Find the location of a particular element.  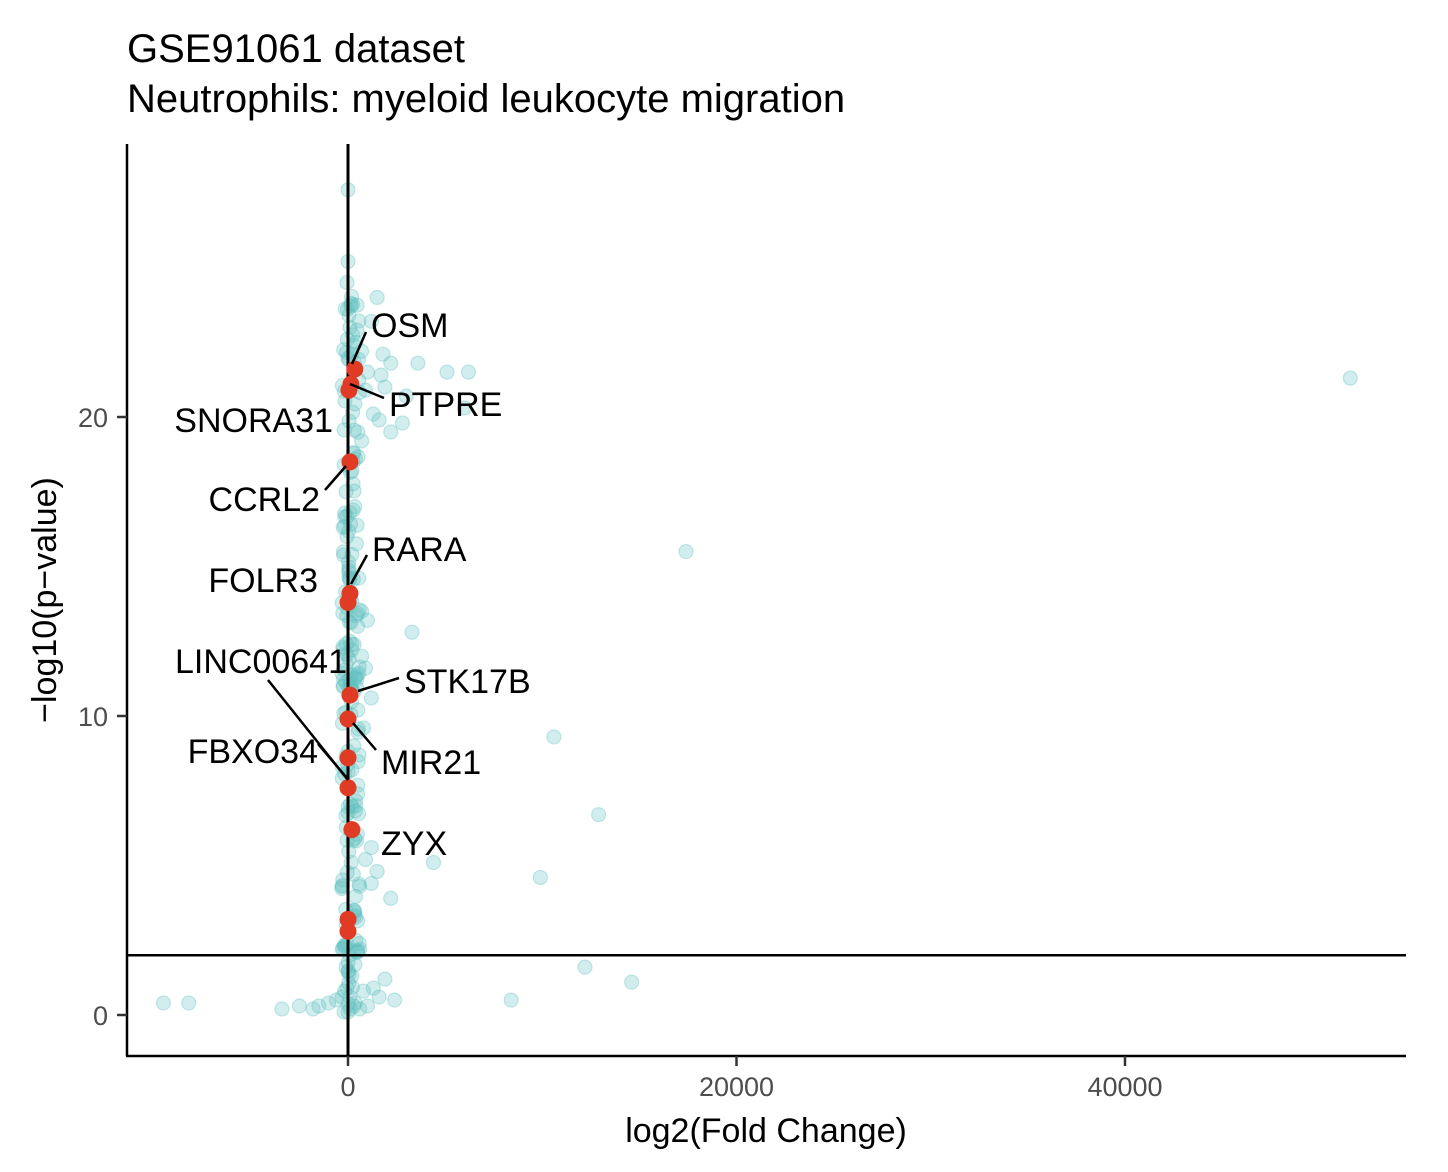

chart-subtitle: Neutrophils: myeloid leukocyte migration is located at coordinates (486, 99).